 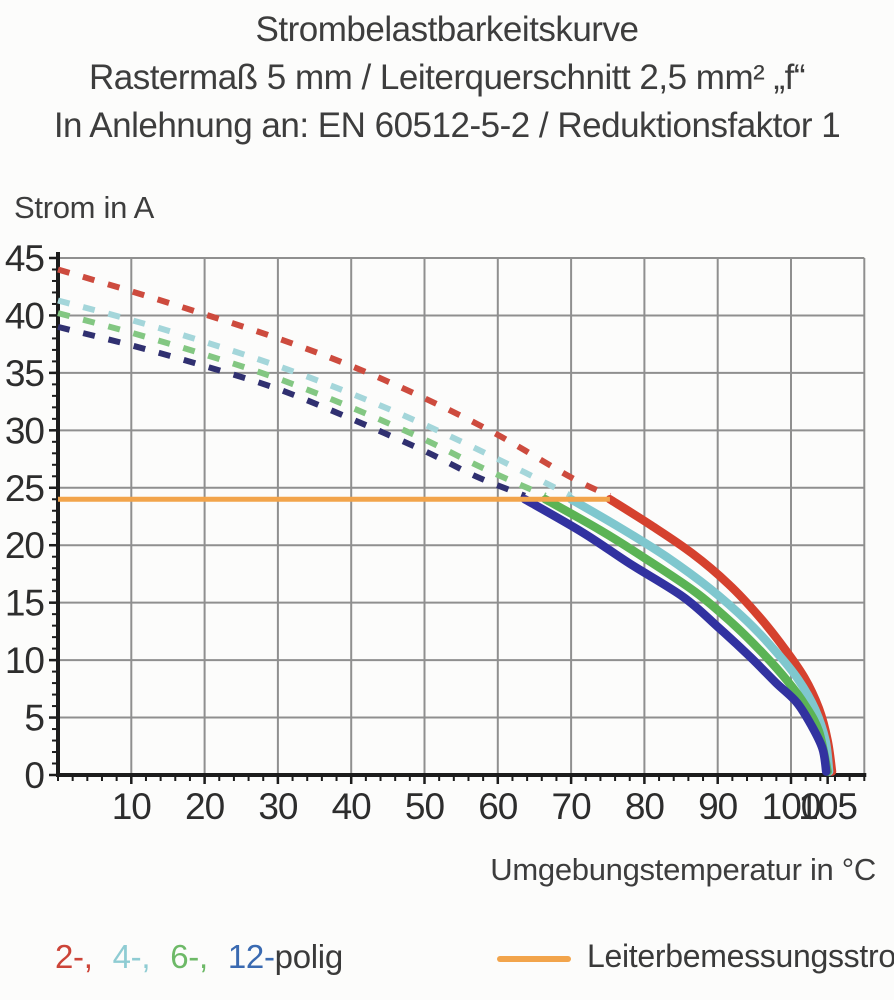 I want to click on y-tick-label: 0, so click(x=34, y=775).